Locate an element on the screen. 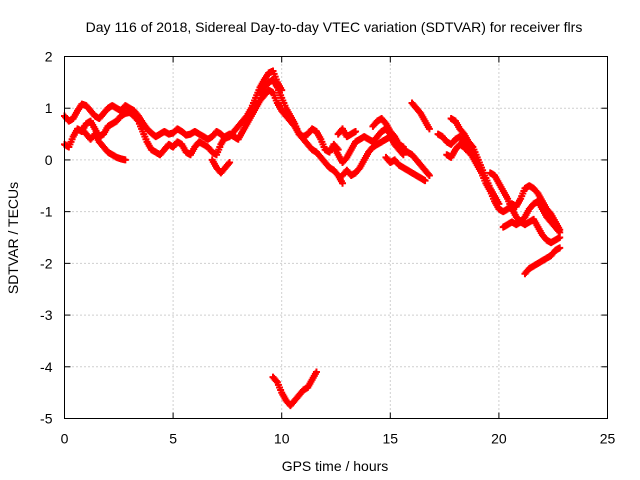 The width and height of the screenshot is (640, 480). x-tick-label: 5 is located at coordinates (173, 439).